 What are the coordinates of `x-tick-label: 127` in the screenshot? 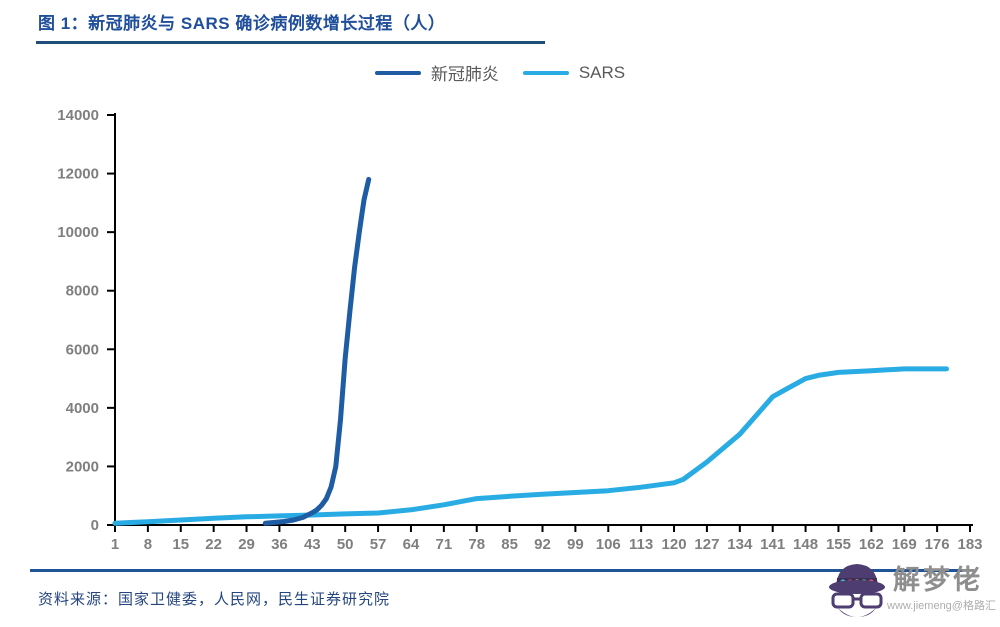 It's located at (706, 544).